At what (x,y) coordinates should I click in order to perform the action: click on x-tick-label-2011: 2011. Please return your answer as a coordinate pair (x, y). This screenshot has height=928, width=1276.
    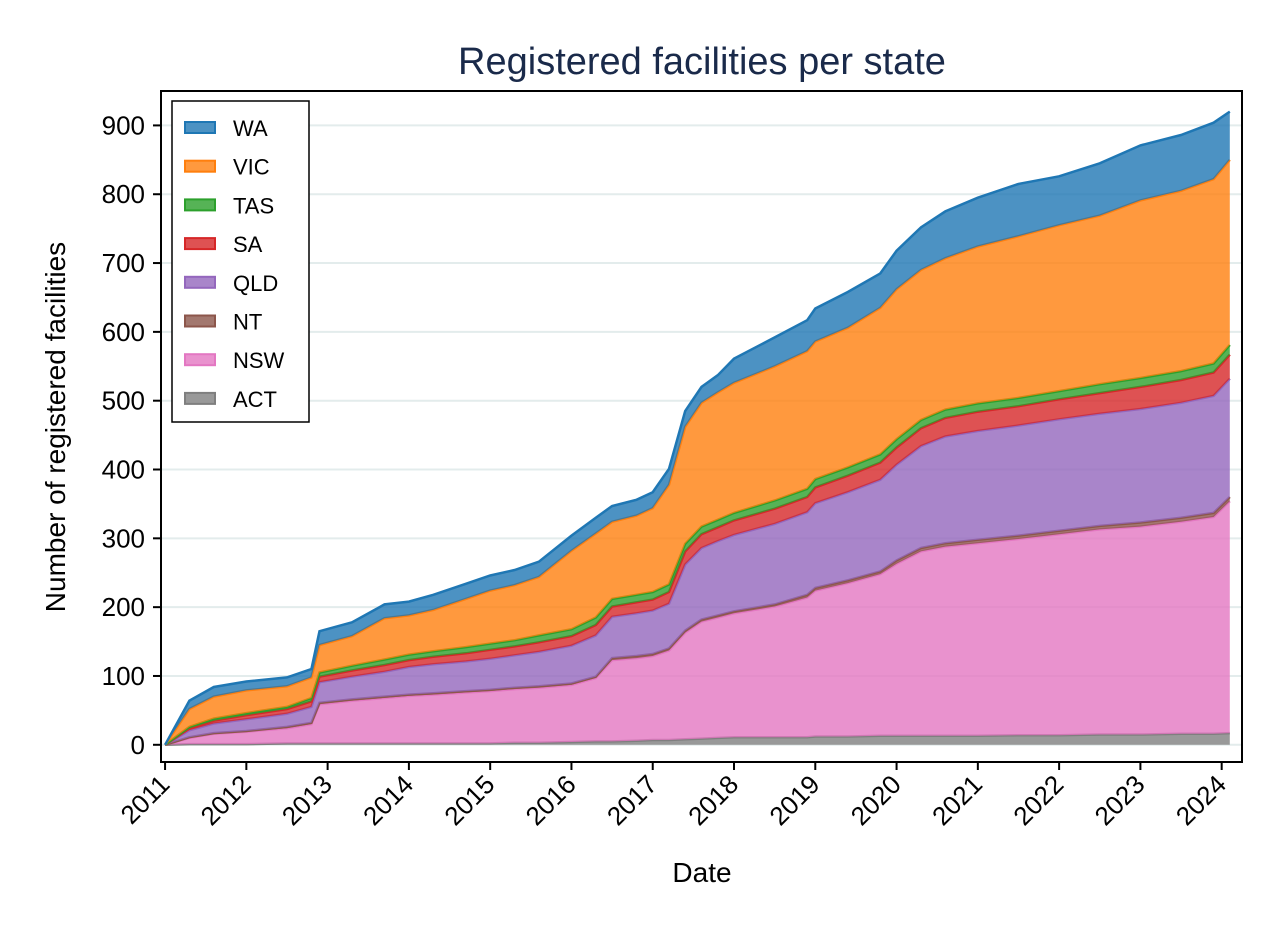
    Looking at the image, I should click on (145, 799).